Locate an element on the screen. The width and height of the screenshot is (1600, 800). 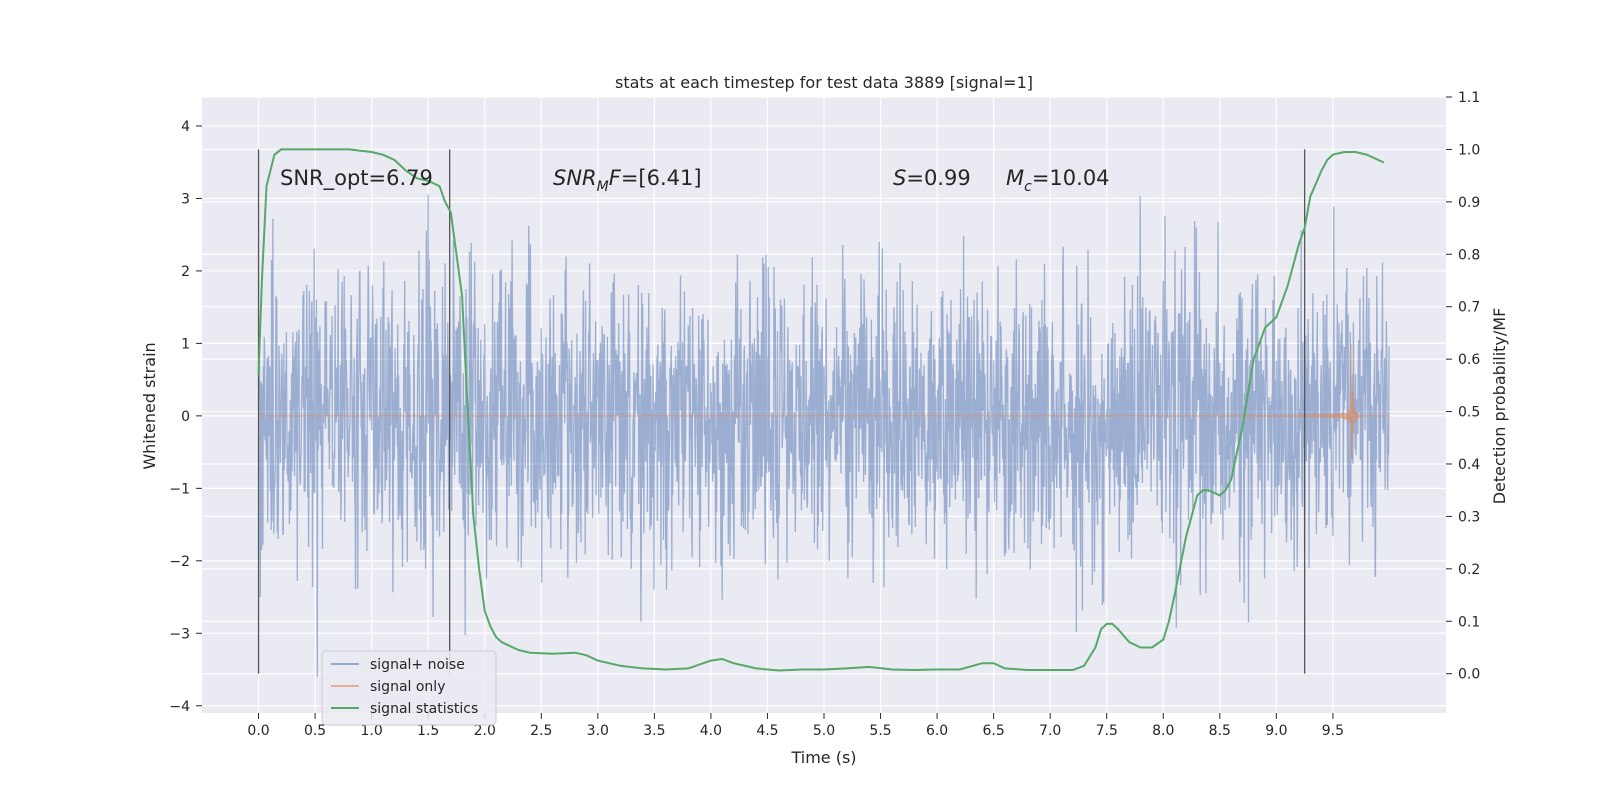
signal-trace is located at coordinates (824, 401).